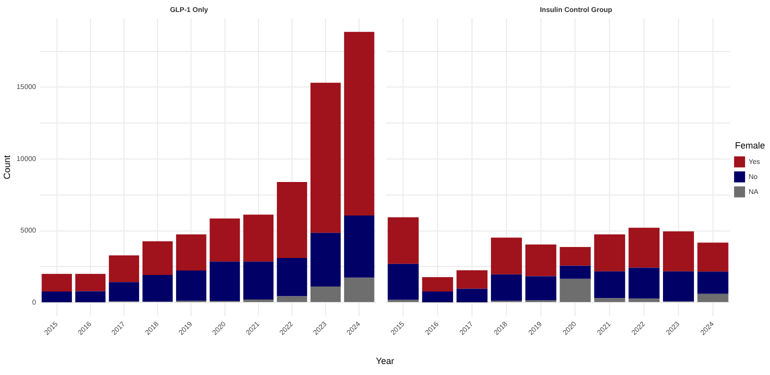 This screenshot has width=770, height=375. What do you see at coordinates (385, 361) in the screenshot?
I see `x-axis-title: Year` at bounding box center [385, 361].